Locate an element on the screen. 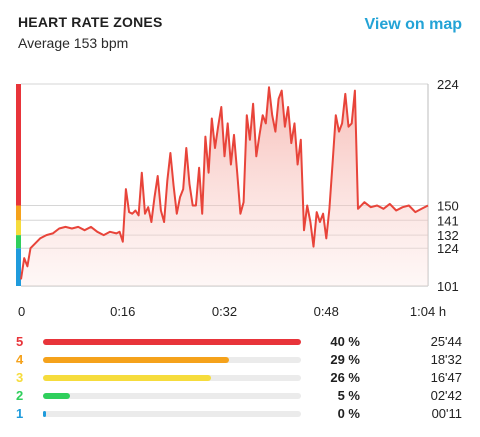  zone-percent: 40 % is located at coordinates (345, 341).